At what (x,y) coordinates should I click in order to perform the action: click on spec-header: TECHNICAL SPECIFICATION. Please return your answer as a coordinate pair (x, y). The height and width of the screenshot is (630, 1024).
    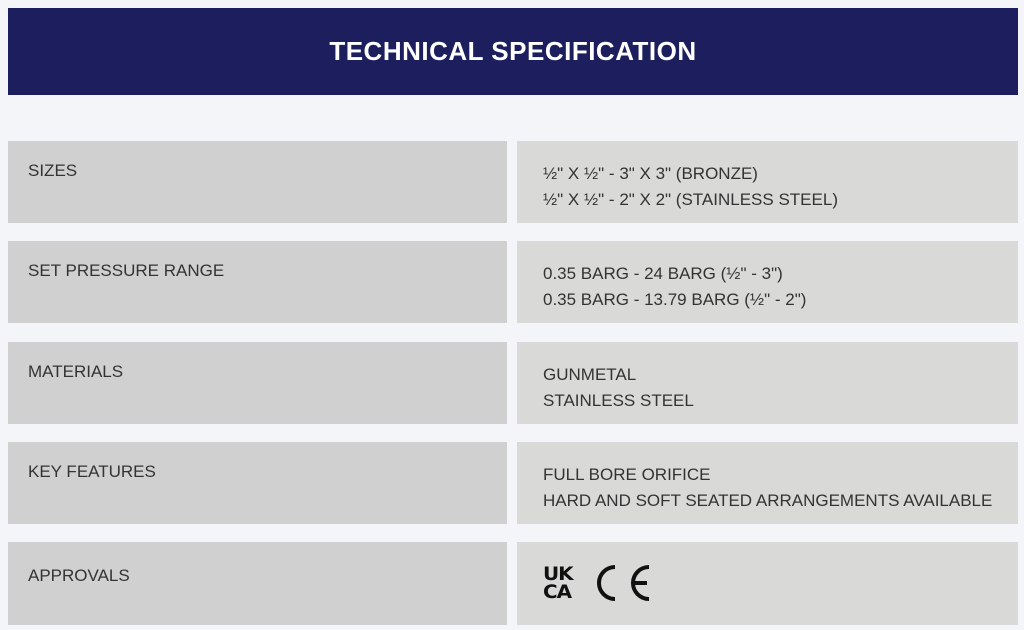
    Looking at the image, I should click on (513, 51).